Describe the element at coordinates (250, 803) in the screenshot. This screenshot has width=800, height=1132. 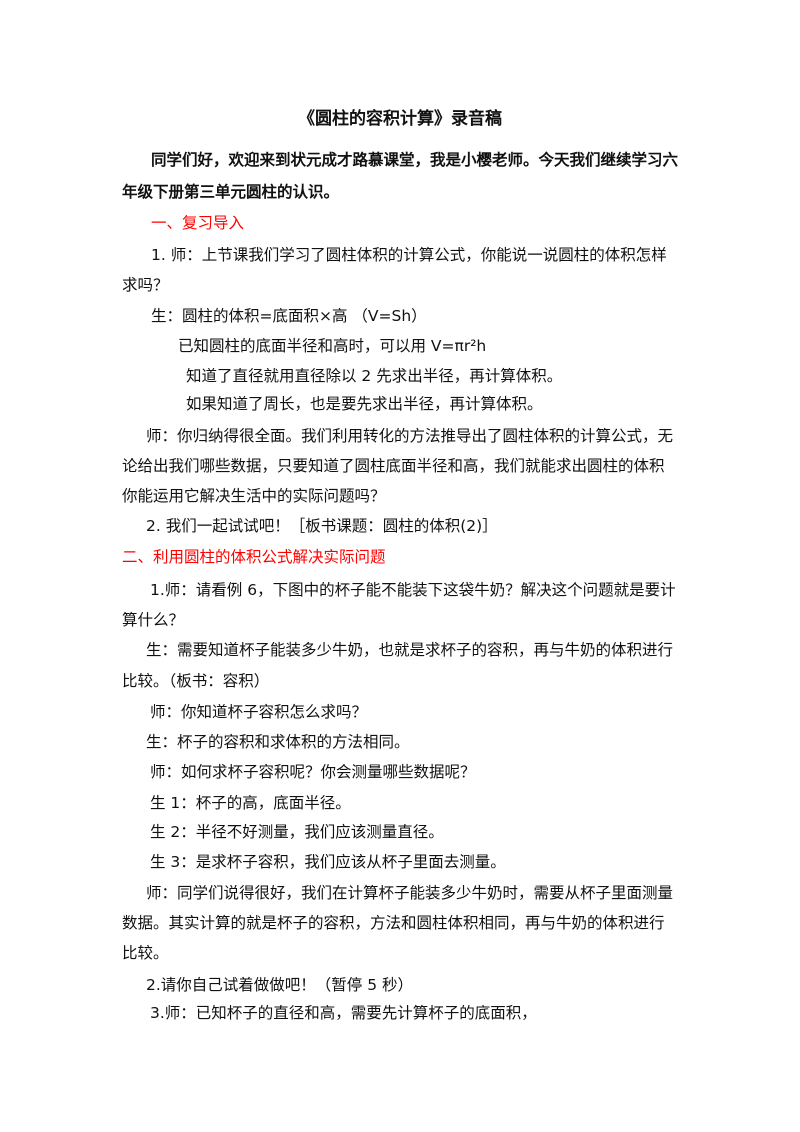
I see `text-line: 生 1：杯子的高，底面半径。` at that location.